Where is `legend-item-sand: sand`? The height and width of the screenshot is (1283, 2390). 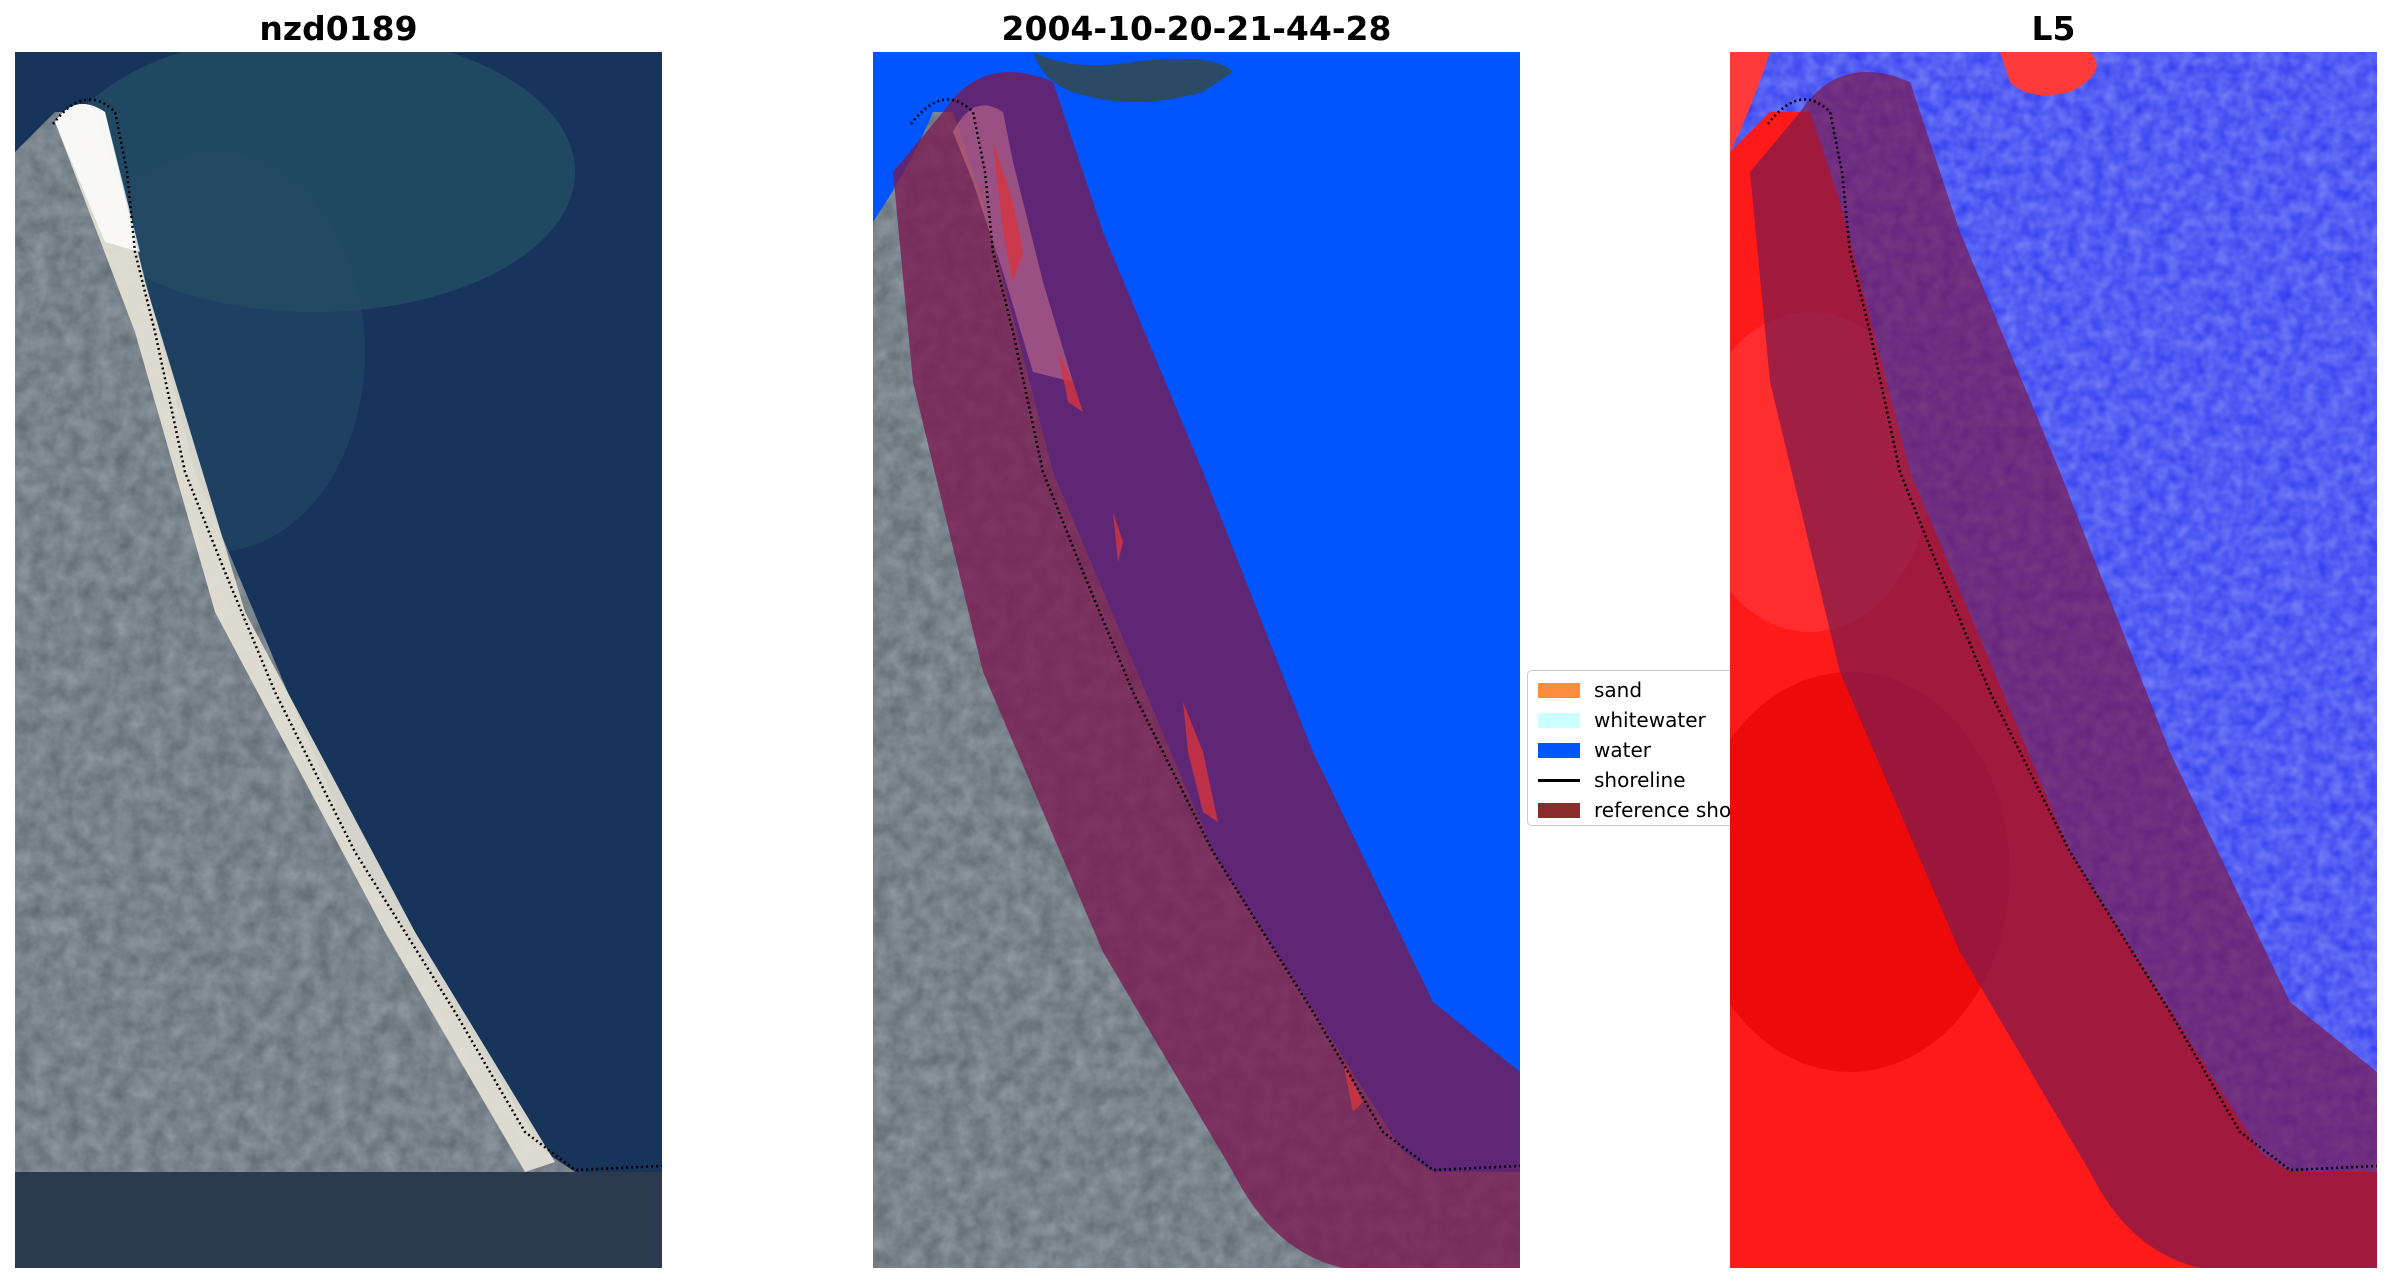 legend-item-sand: sand is located at coordinates (1590, 690).